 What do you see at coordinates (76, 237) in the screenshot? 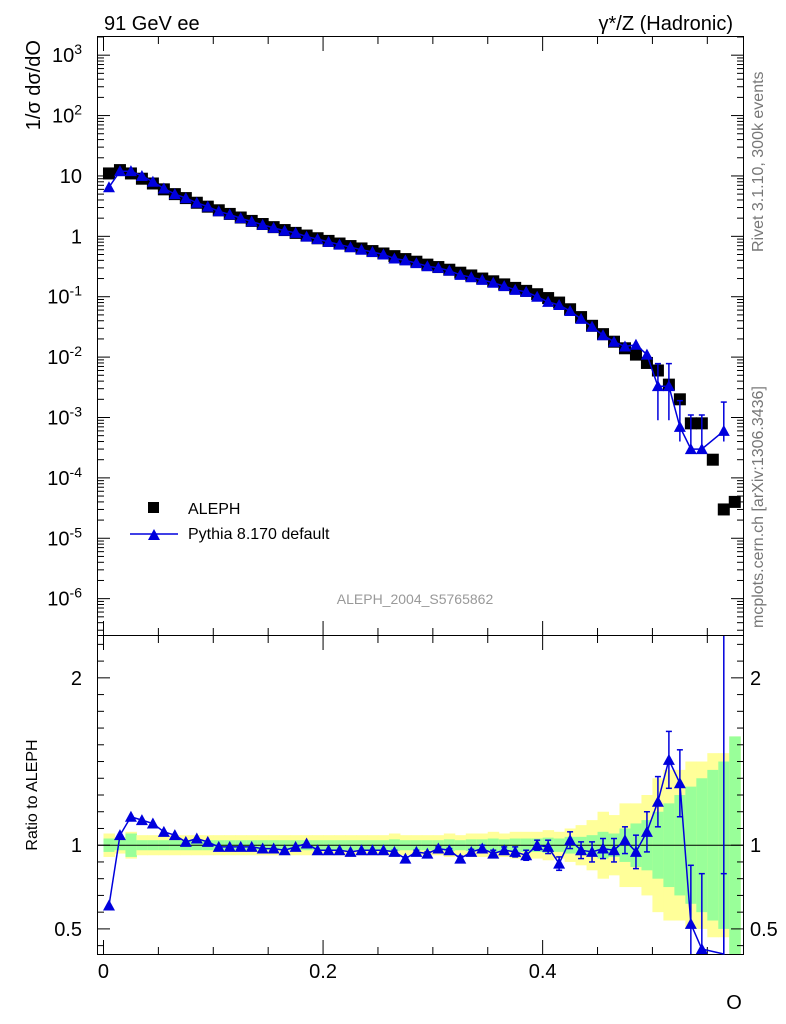
I see `upper-y-tick-label: 1` at bounding box center [76, 237].